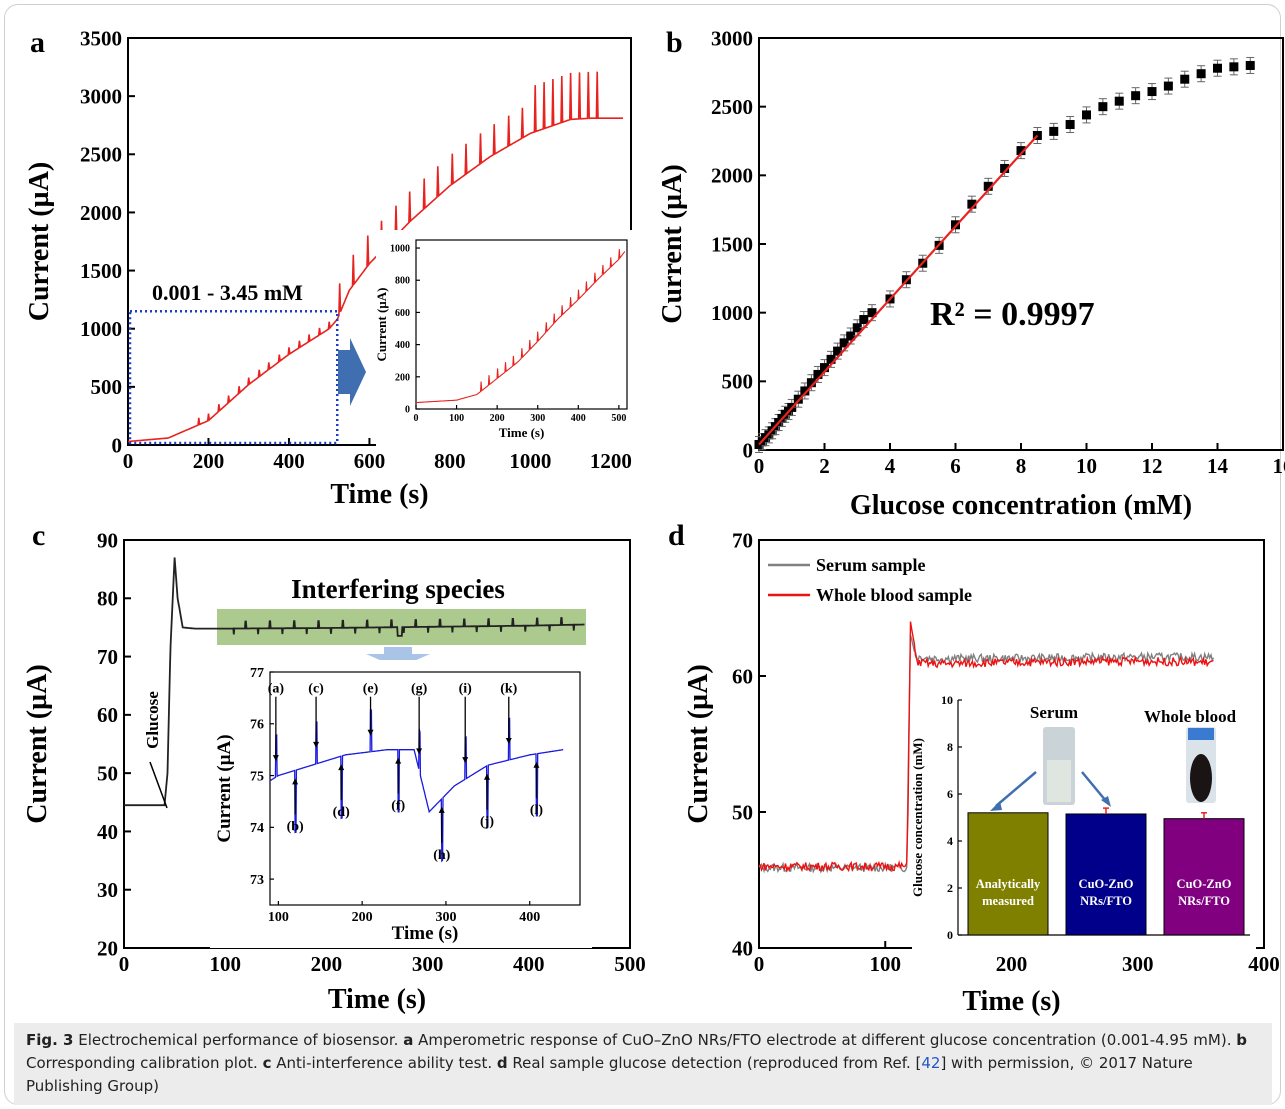 The width and height of the screenshot is (1285, 1109). Describe the element at coordinates (257, 880) in the screenshot. I see `y-tick-label: 73` at that location.